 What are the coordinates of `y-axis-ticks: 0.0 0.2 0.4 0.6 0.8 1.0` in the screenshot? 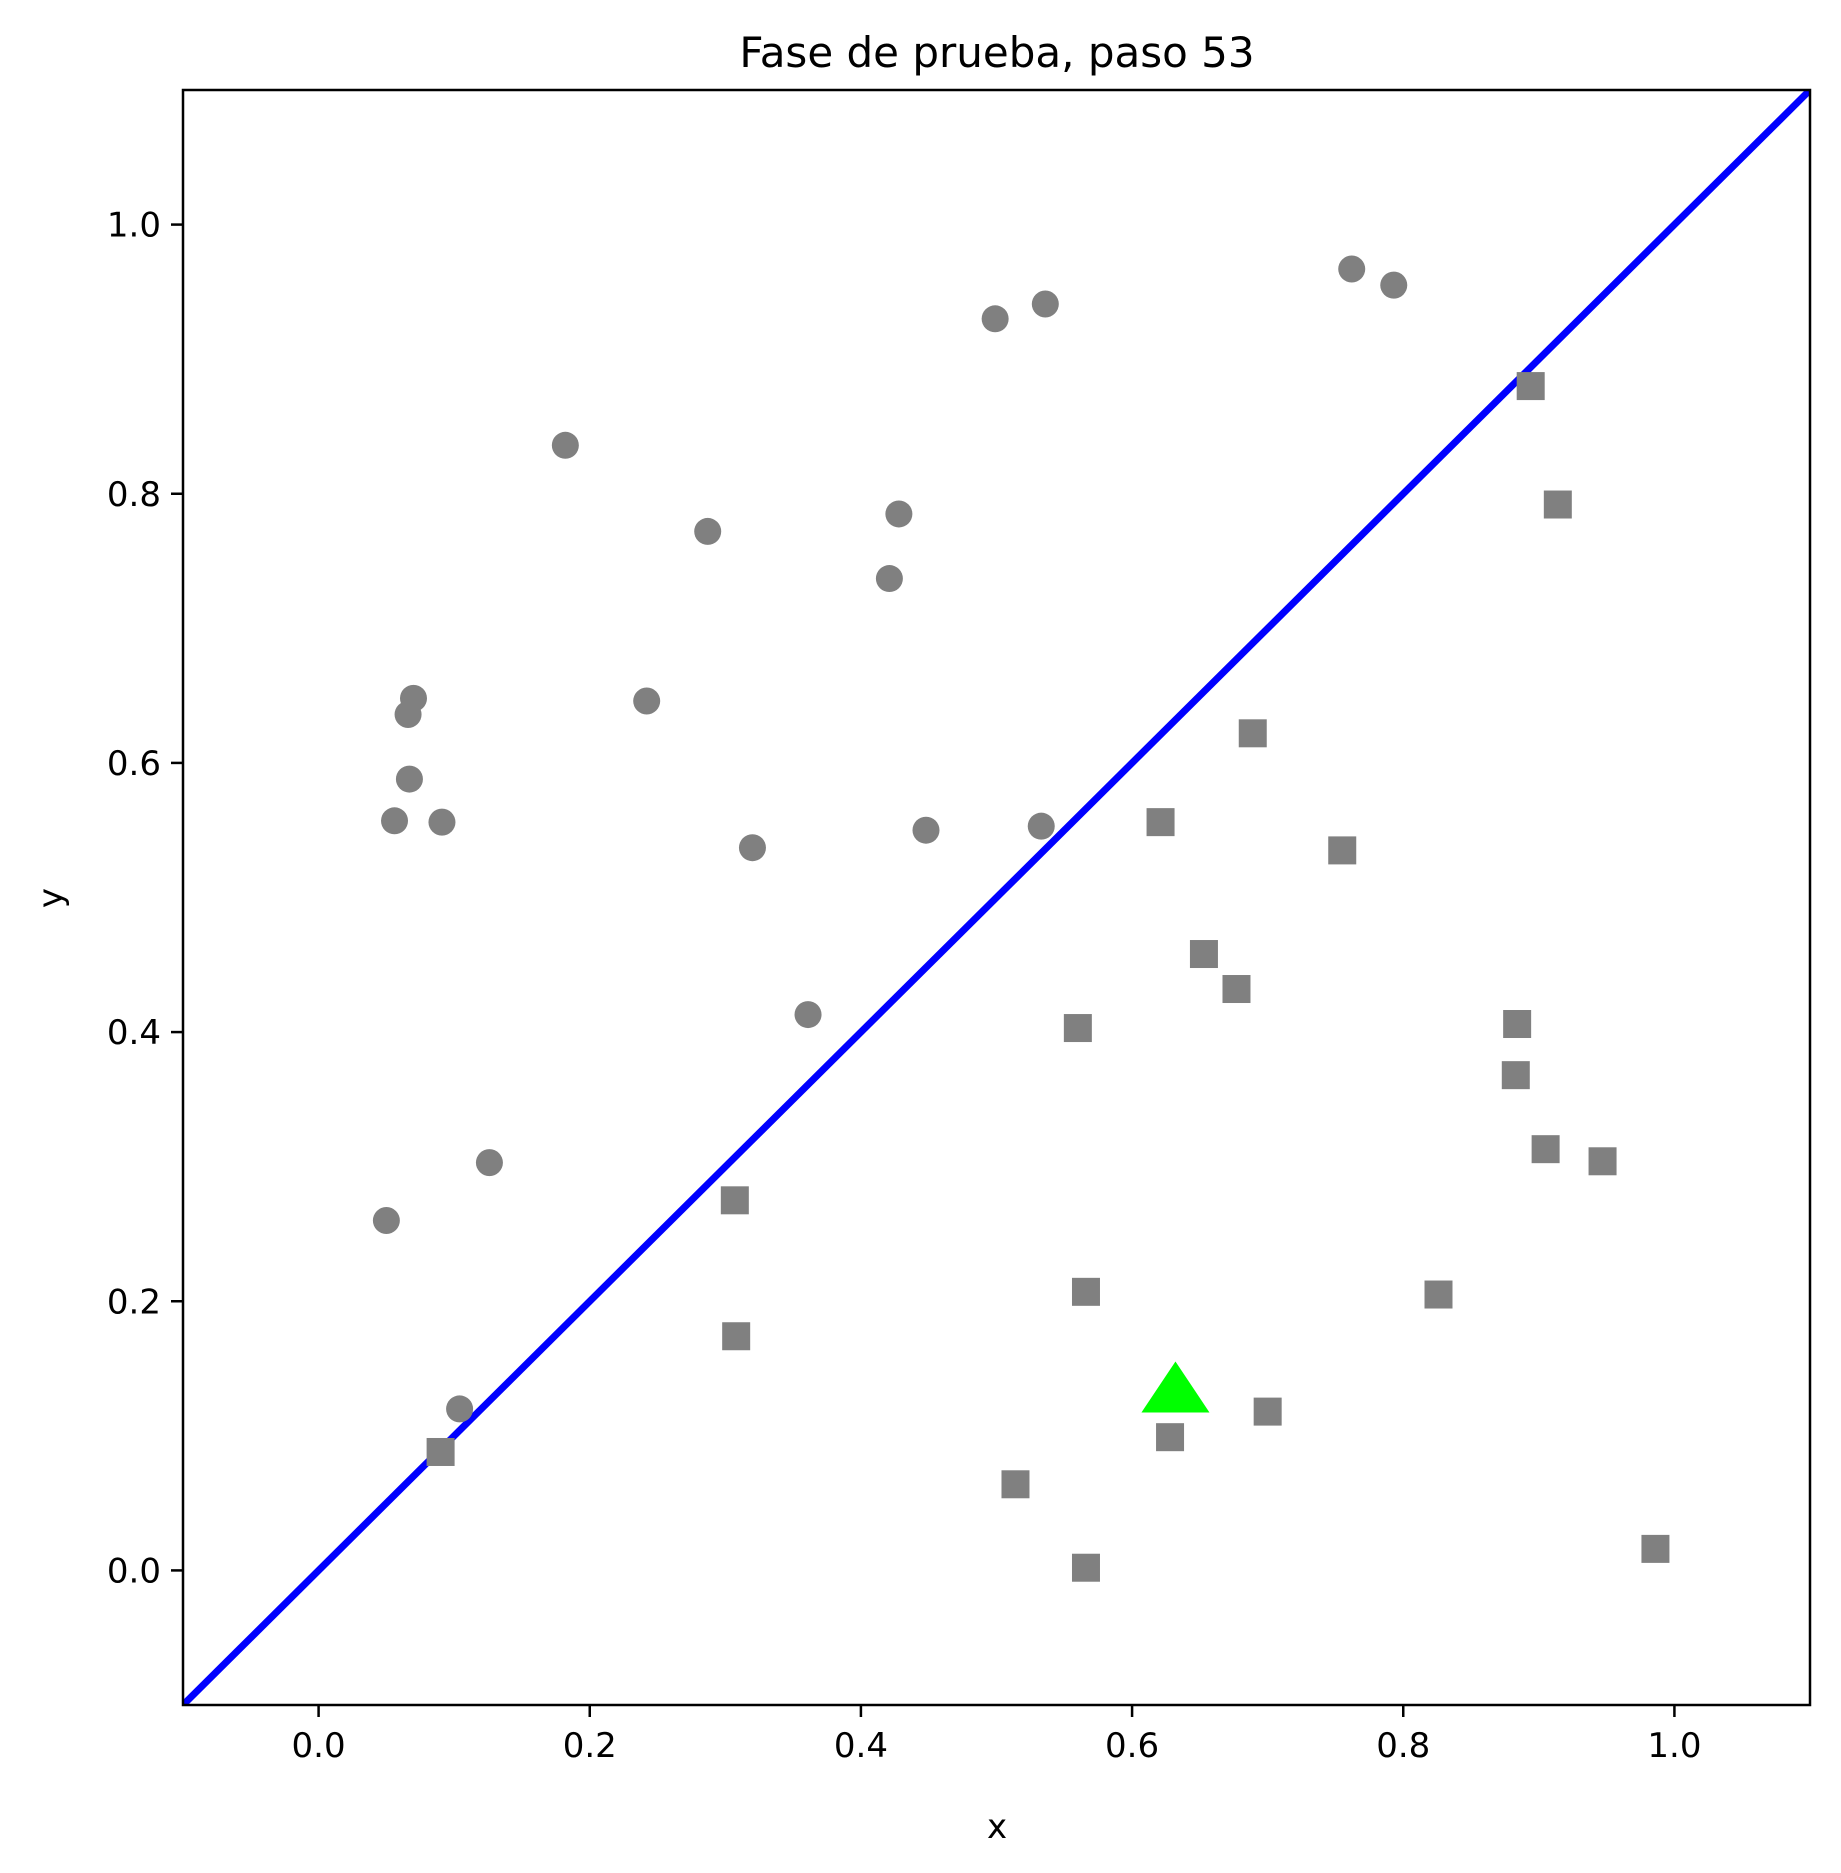 It's located at (145, 898).